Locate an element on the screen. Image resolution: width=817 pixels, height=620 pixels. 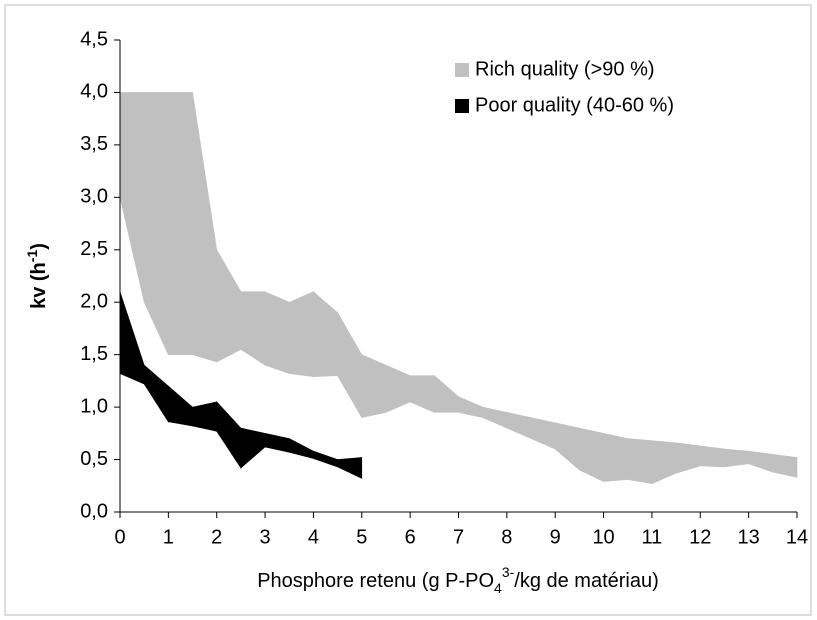
x-tick-label: 13 is located at coordinates (749, 537).